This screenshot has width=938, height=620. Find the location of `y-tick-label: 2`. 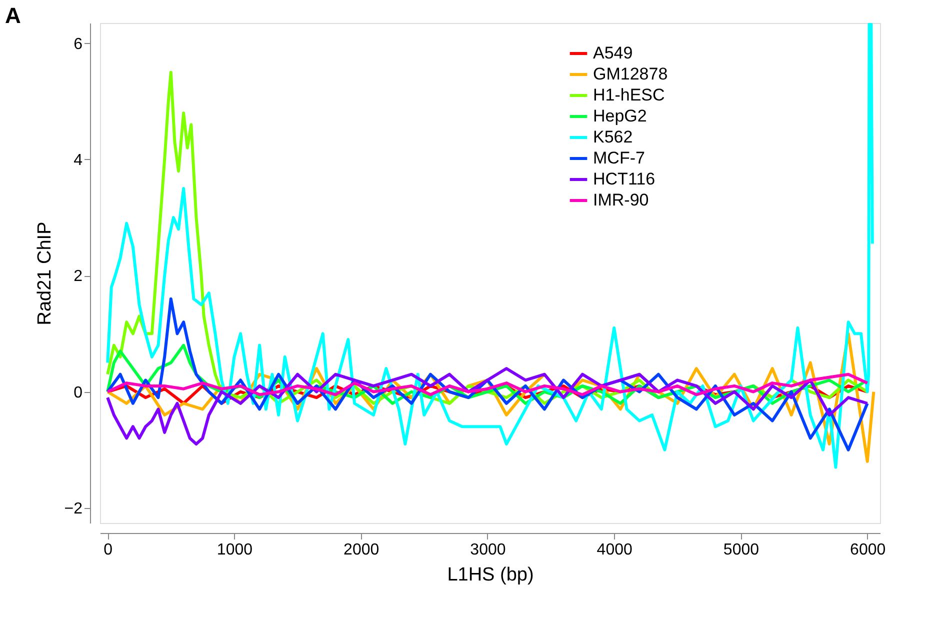

y-tick-label: 2 is located at coordinates (78, 277).